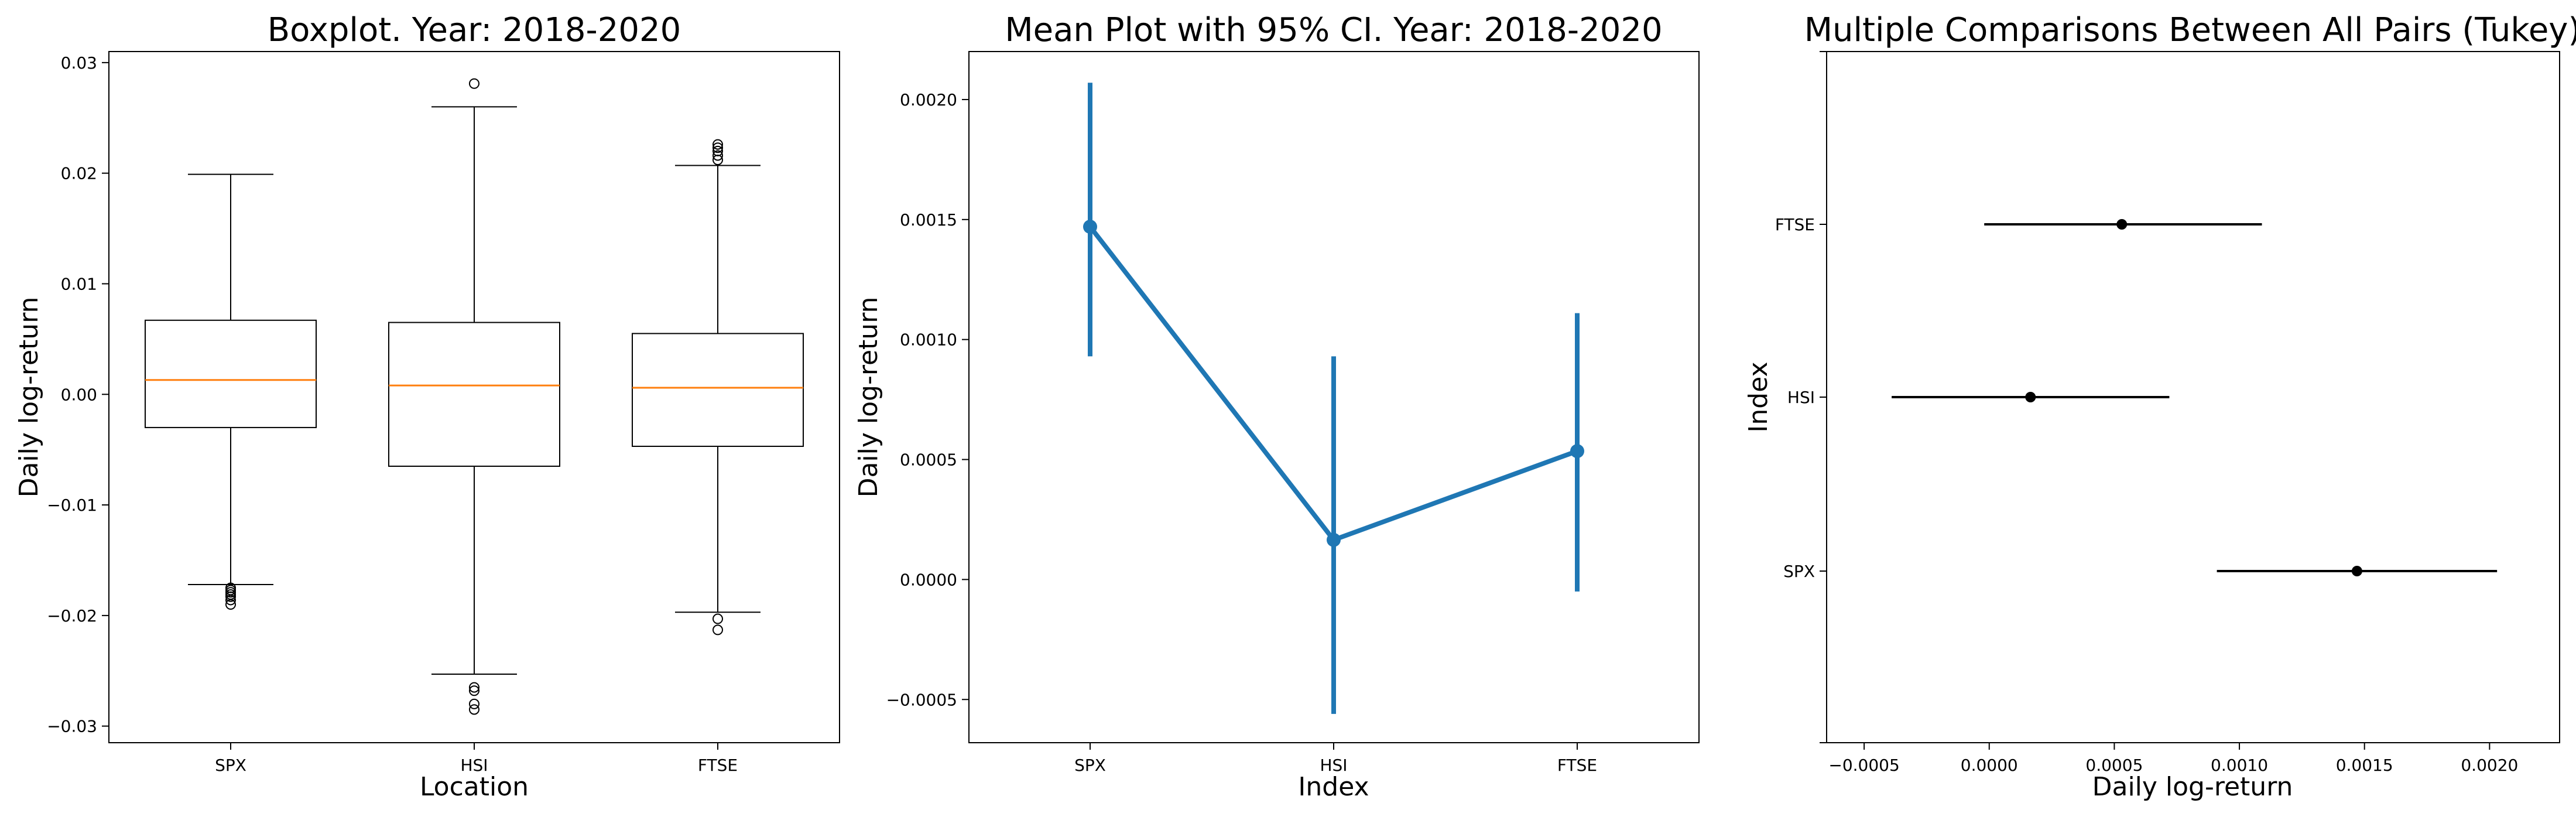 Image resolution: width=2576 pixels, height=820 pixels. I want to click on boxplot-y-ticks: −0.03 −0.02 −0.01 0.00 0.01 0.02 0.03, so click(78, 394).